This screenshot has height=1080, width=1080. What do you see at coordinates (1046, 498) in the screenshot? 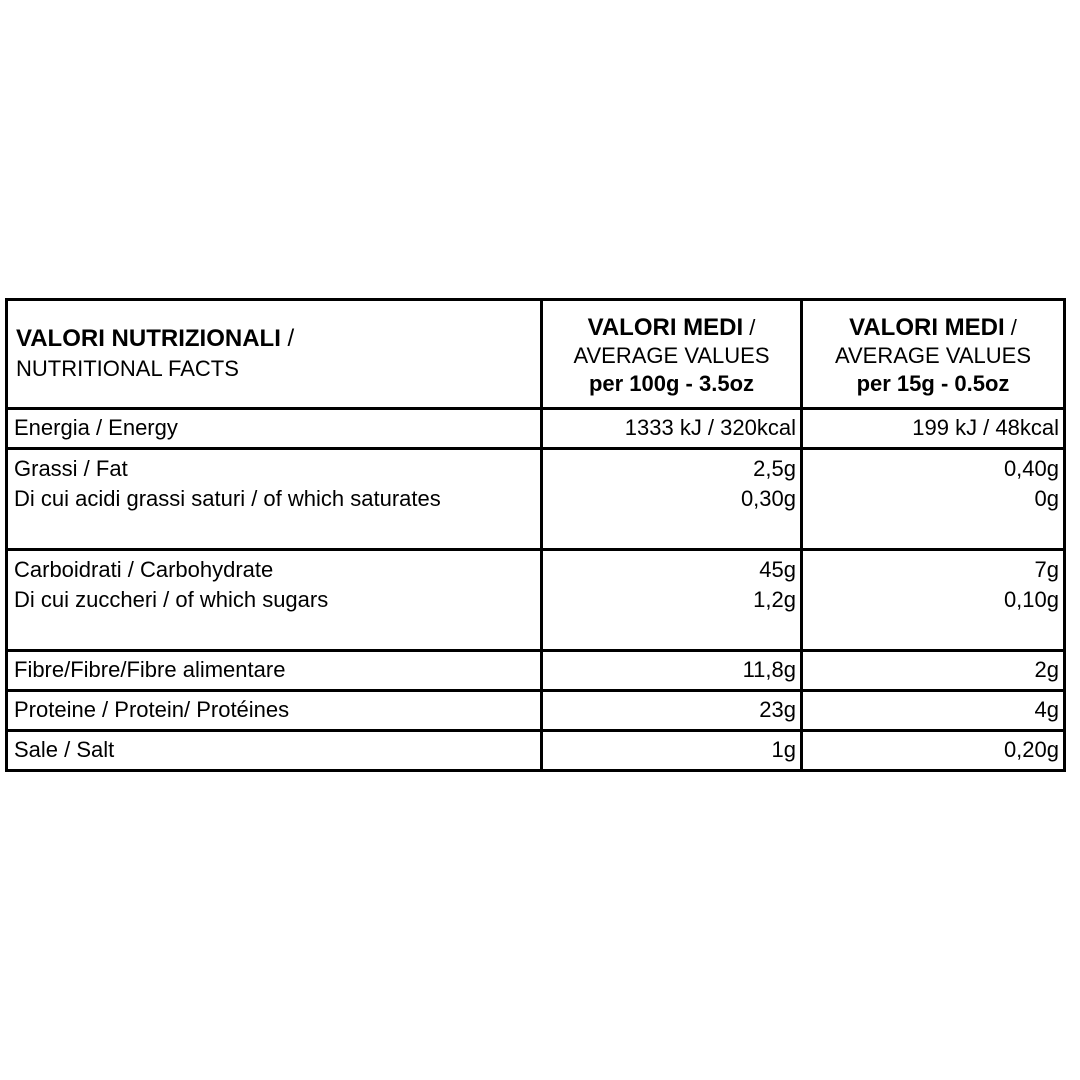
I see `subvalue-per15: 0g` at bounding box center [1046, 498].